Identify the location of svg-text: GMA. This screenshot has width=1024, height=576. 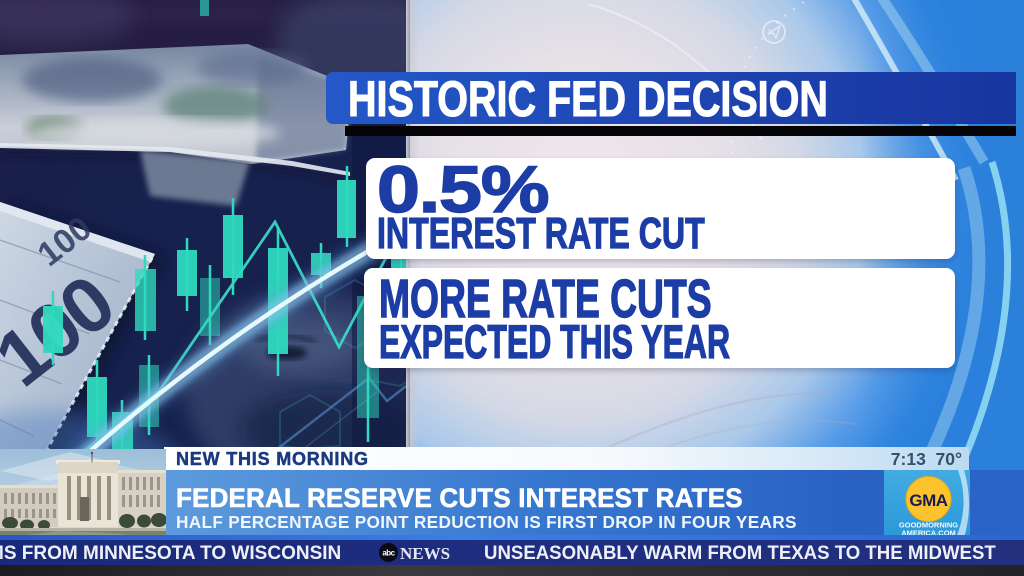
(928, 500).